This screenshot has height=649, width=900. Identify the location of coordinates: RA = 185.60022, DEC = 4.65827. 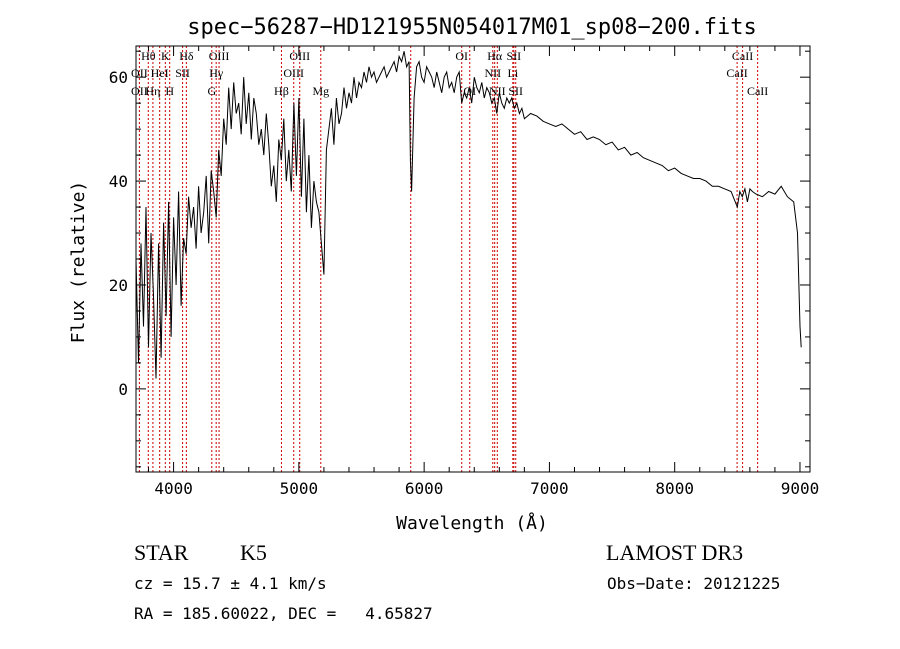
(283, 613).